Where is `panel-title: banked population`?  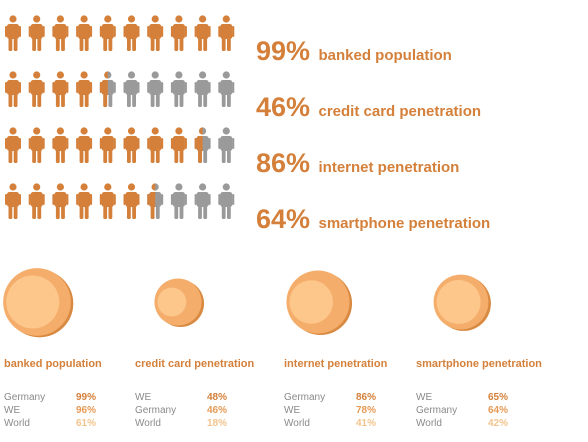
panel-title: banked population is located at coordinates (53, 364).